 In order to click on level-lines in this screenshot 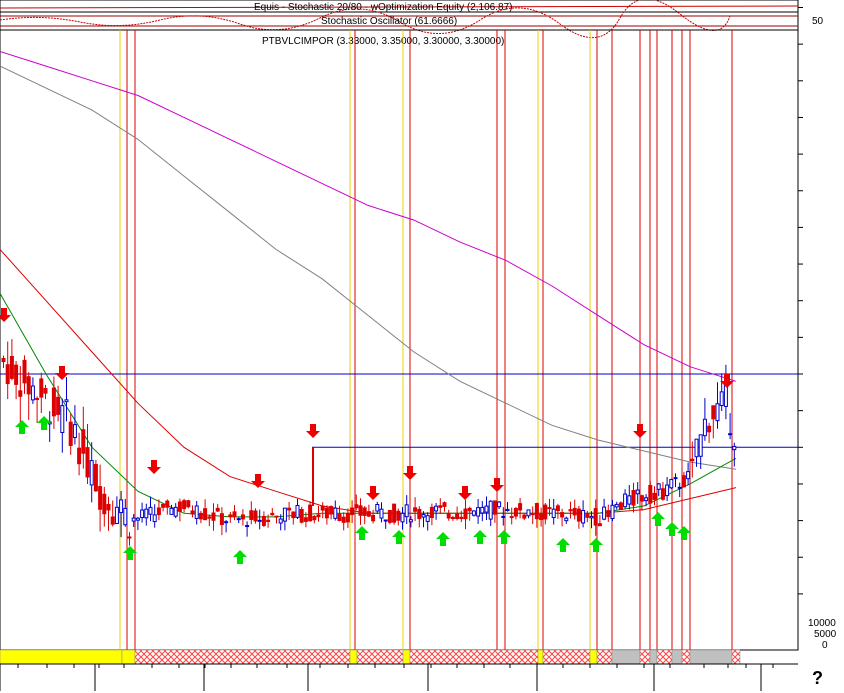, I will do `click(399, 410)`.